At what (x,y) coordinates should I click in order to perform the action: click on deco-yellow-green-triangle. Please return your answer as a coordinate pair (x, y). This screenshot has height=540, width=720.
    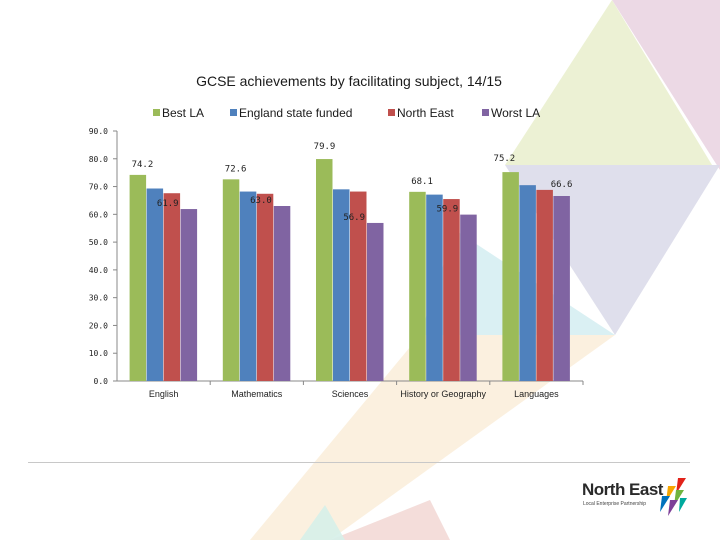
    Looking at the image, I should click on (608, 82).